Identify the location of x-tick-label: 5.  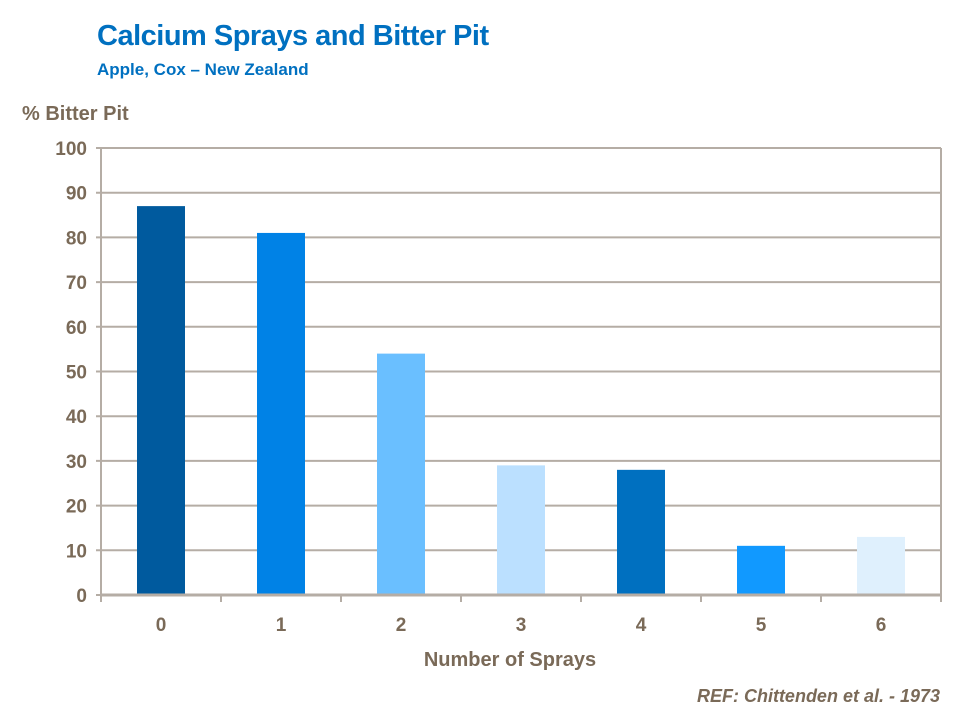
(761, 625).